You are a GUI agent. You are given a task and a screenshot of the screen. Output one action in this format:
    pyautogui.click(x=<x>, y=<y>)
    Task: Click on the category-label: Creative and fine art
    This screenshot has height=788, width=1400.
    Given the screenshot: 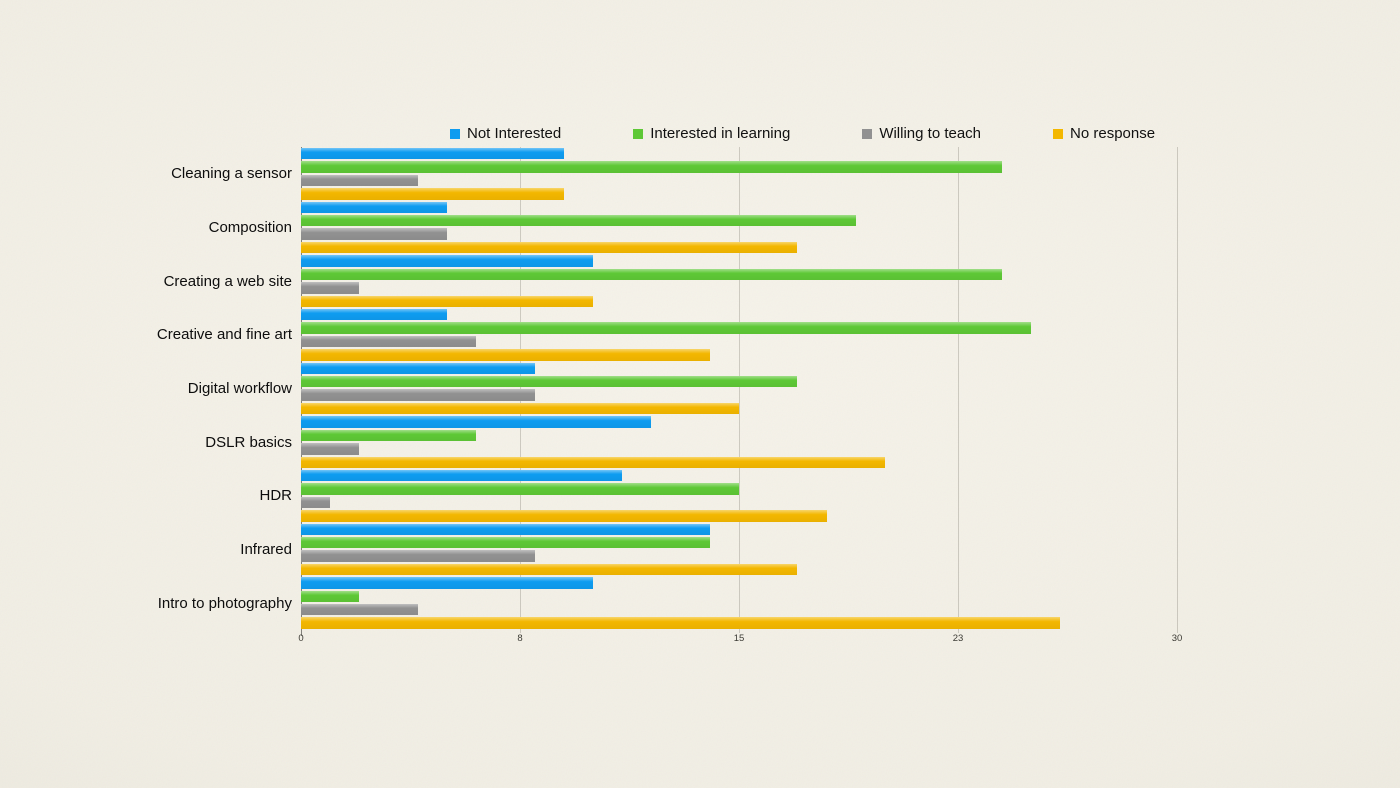 What is the action you would take?
    pyautogui.click(x=224, y=335)
    